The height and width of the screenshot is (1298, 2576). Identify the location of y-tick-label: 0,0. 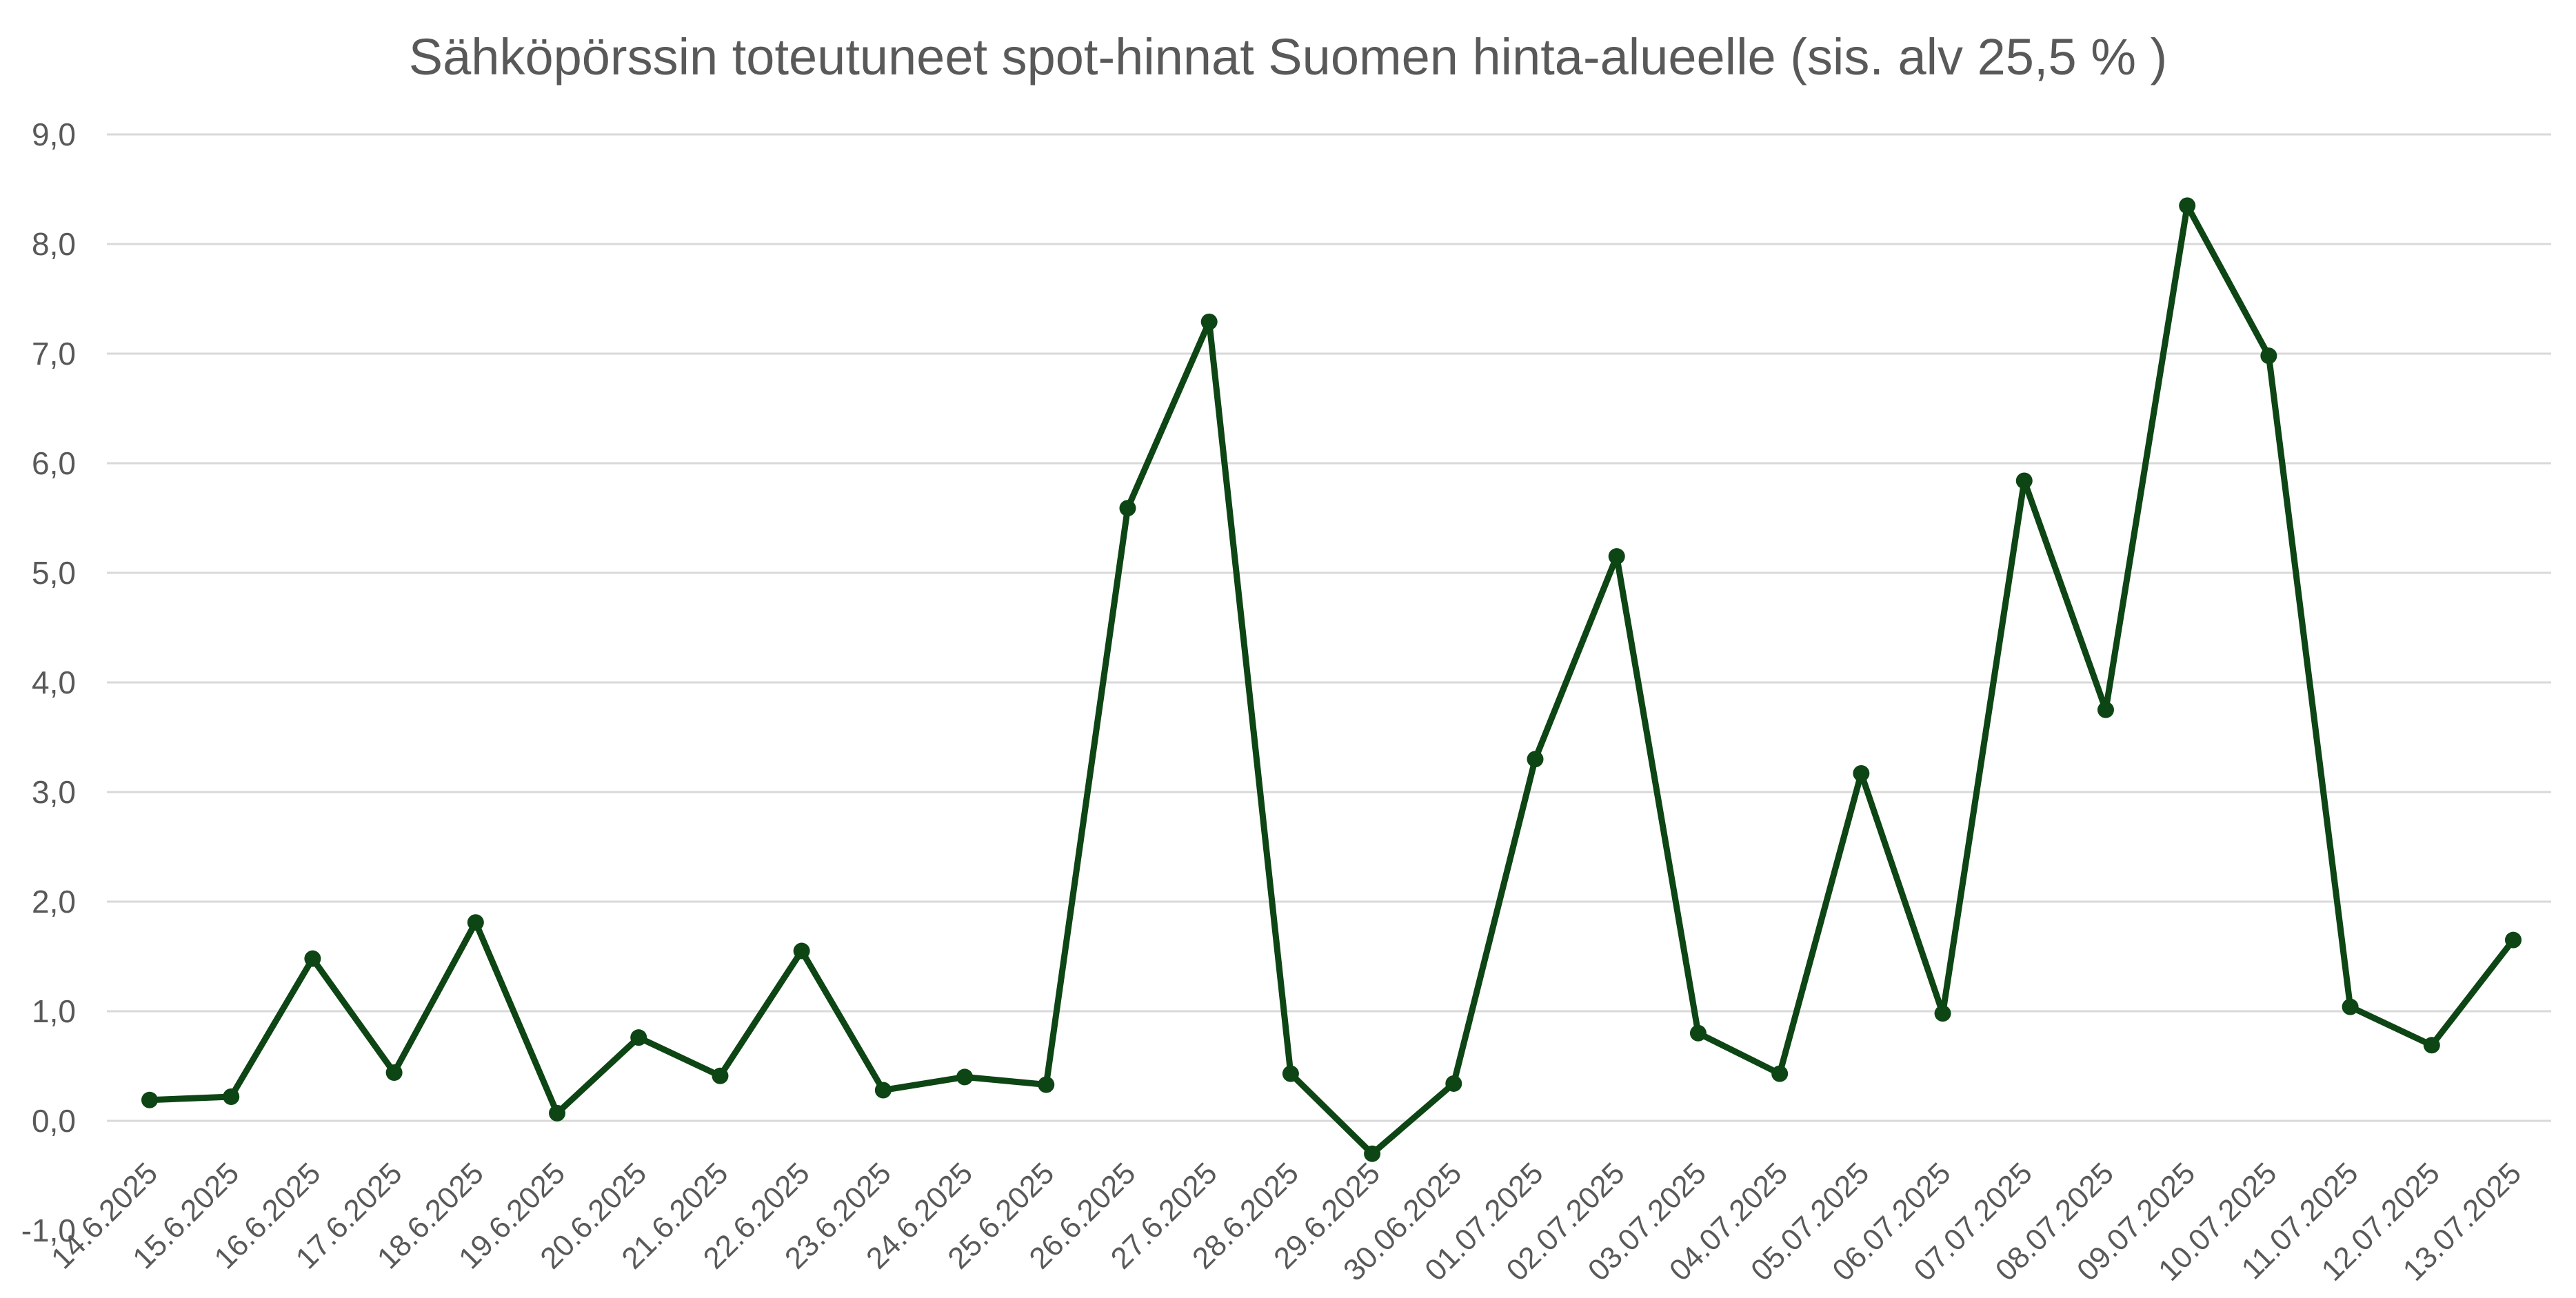
(54, 1121).